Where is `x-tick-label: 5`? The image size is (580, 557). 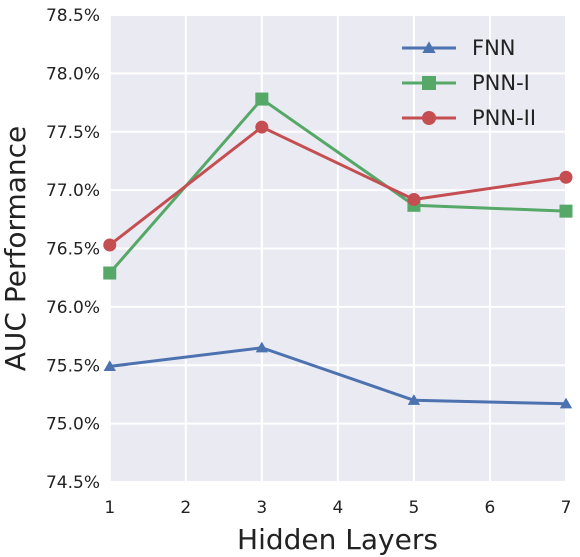 x-tick-label: 5 is located at coordinates (414, 508).